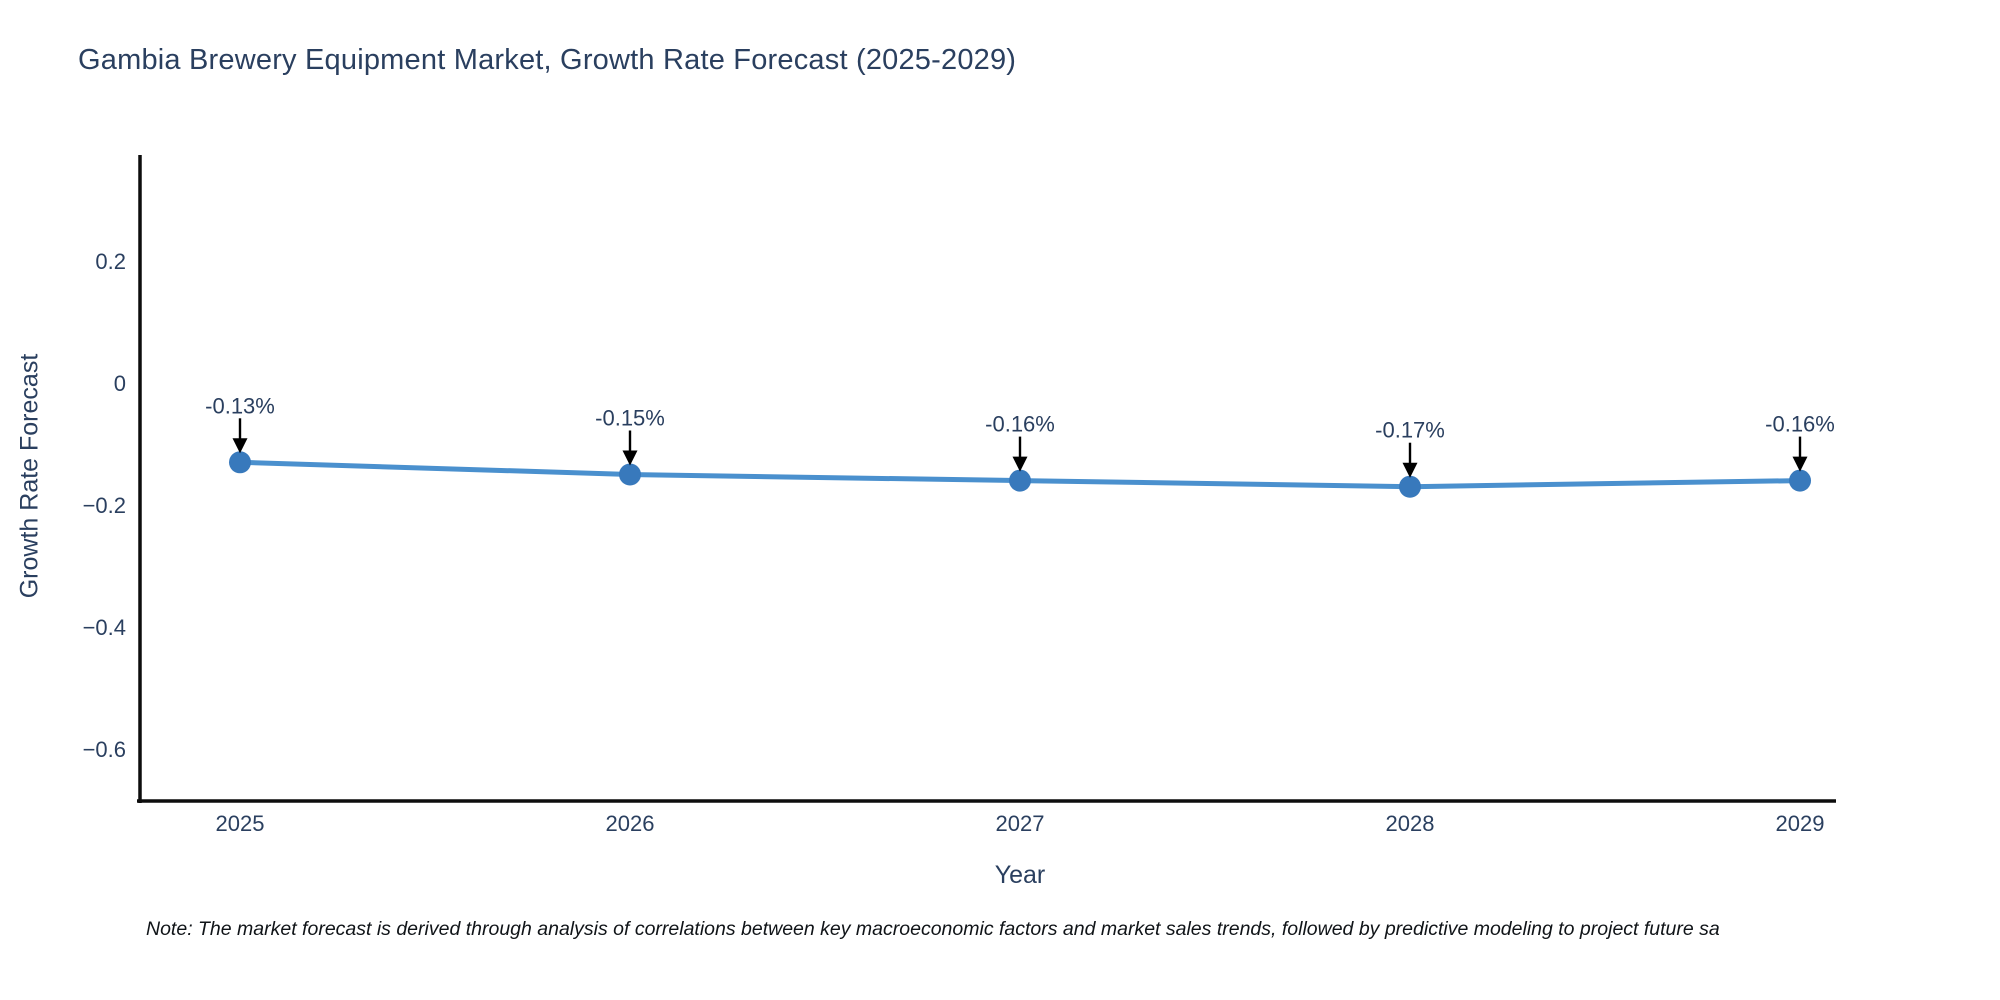 The width and height of the screenshot is (2000, 1000). I want to click on x-tick-label: 2029, so click(1800, 823).